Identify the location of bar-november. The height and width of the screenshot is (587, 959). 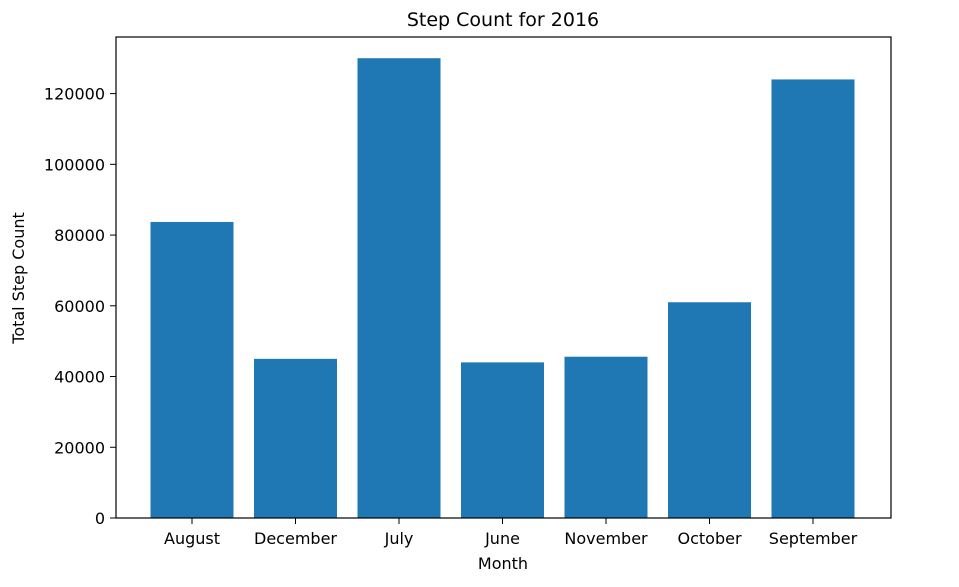
(606, 437).